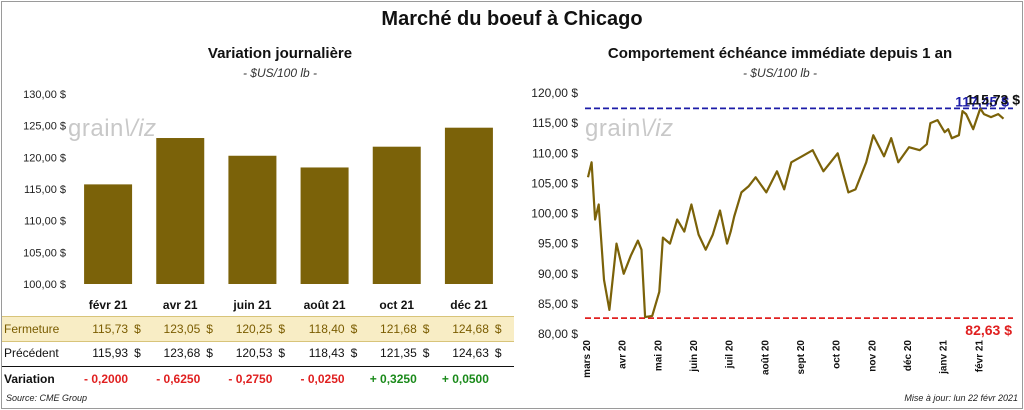 The height and width of the screenshot is (410, 1024). I want to click on last-value-label: 115,73 $, so click(993, 100).